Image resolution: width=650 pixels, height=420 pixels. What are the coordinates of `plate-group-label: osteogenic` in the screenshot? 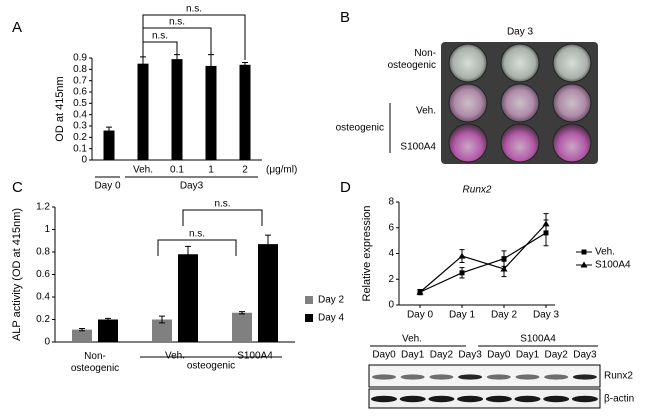 It's located at (360, 128).